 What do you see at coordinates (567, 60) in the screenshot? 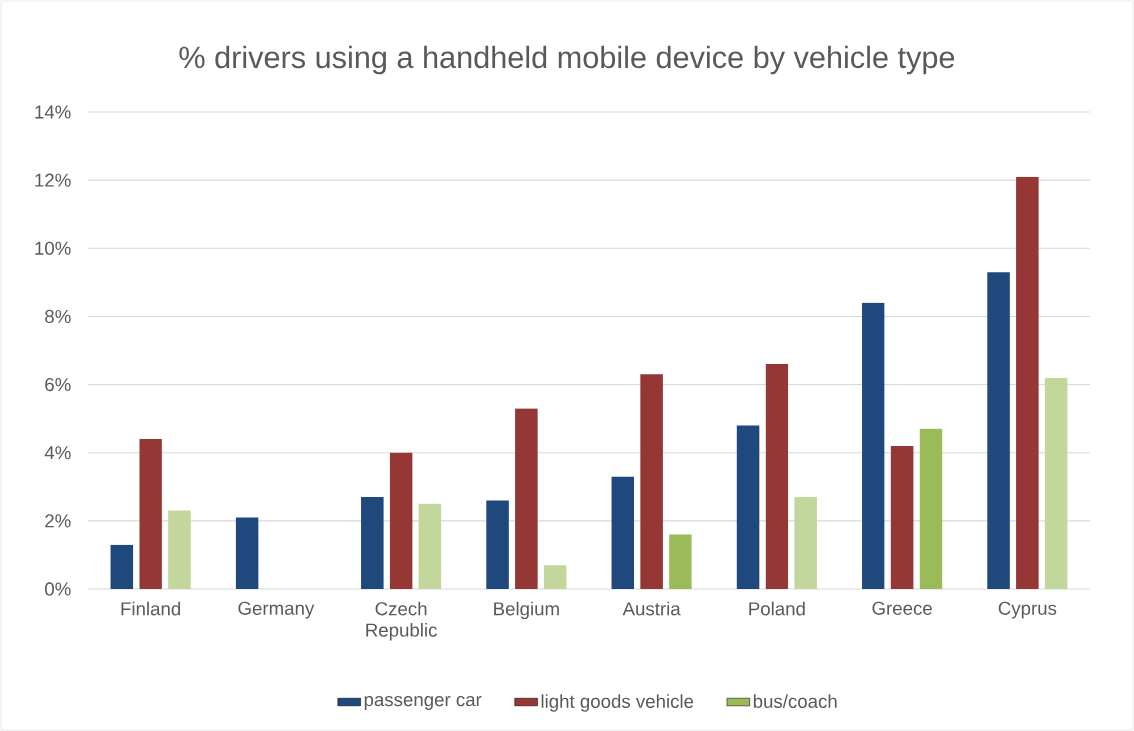
I see `chart-title: % drivers using a handheld mobile device by vehicle type` at bounding box center [567, 60].